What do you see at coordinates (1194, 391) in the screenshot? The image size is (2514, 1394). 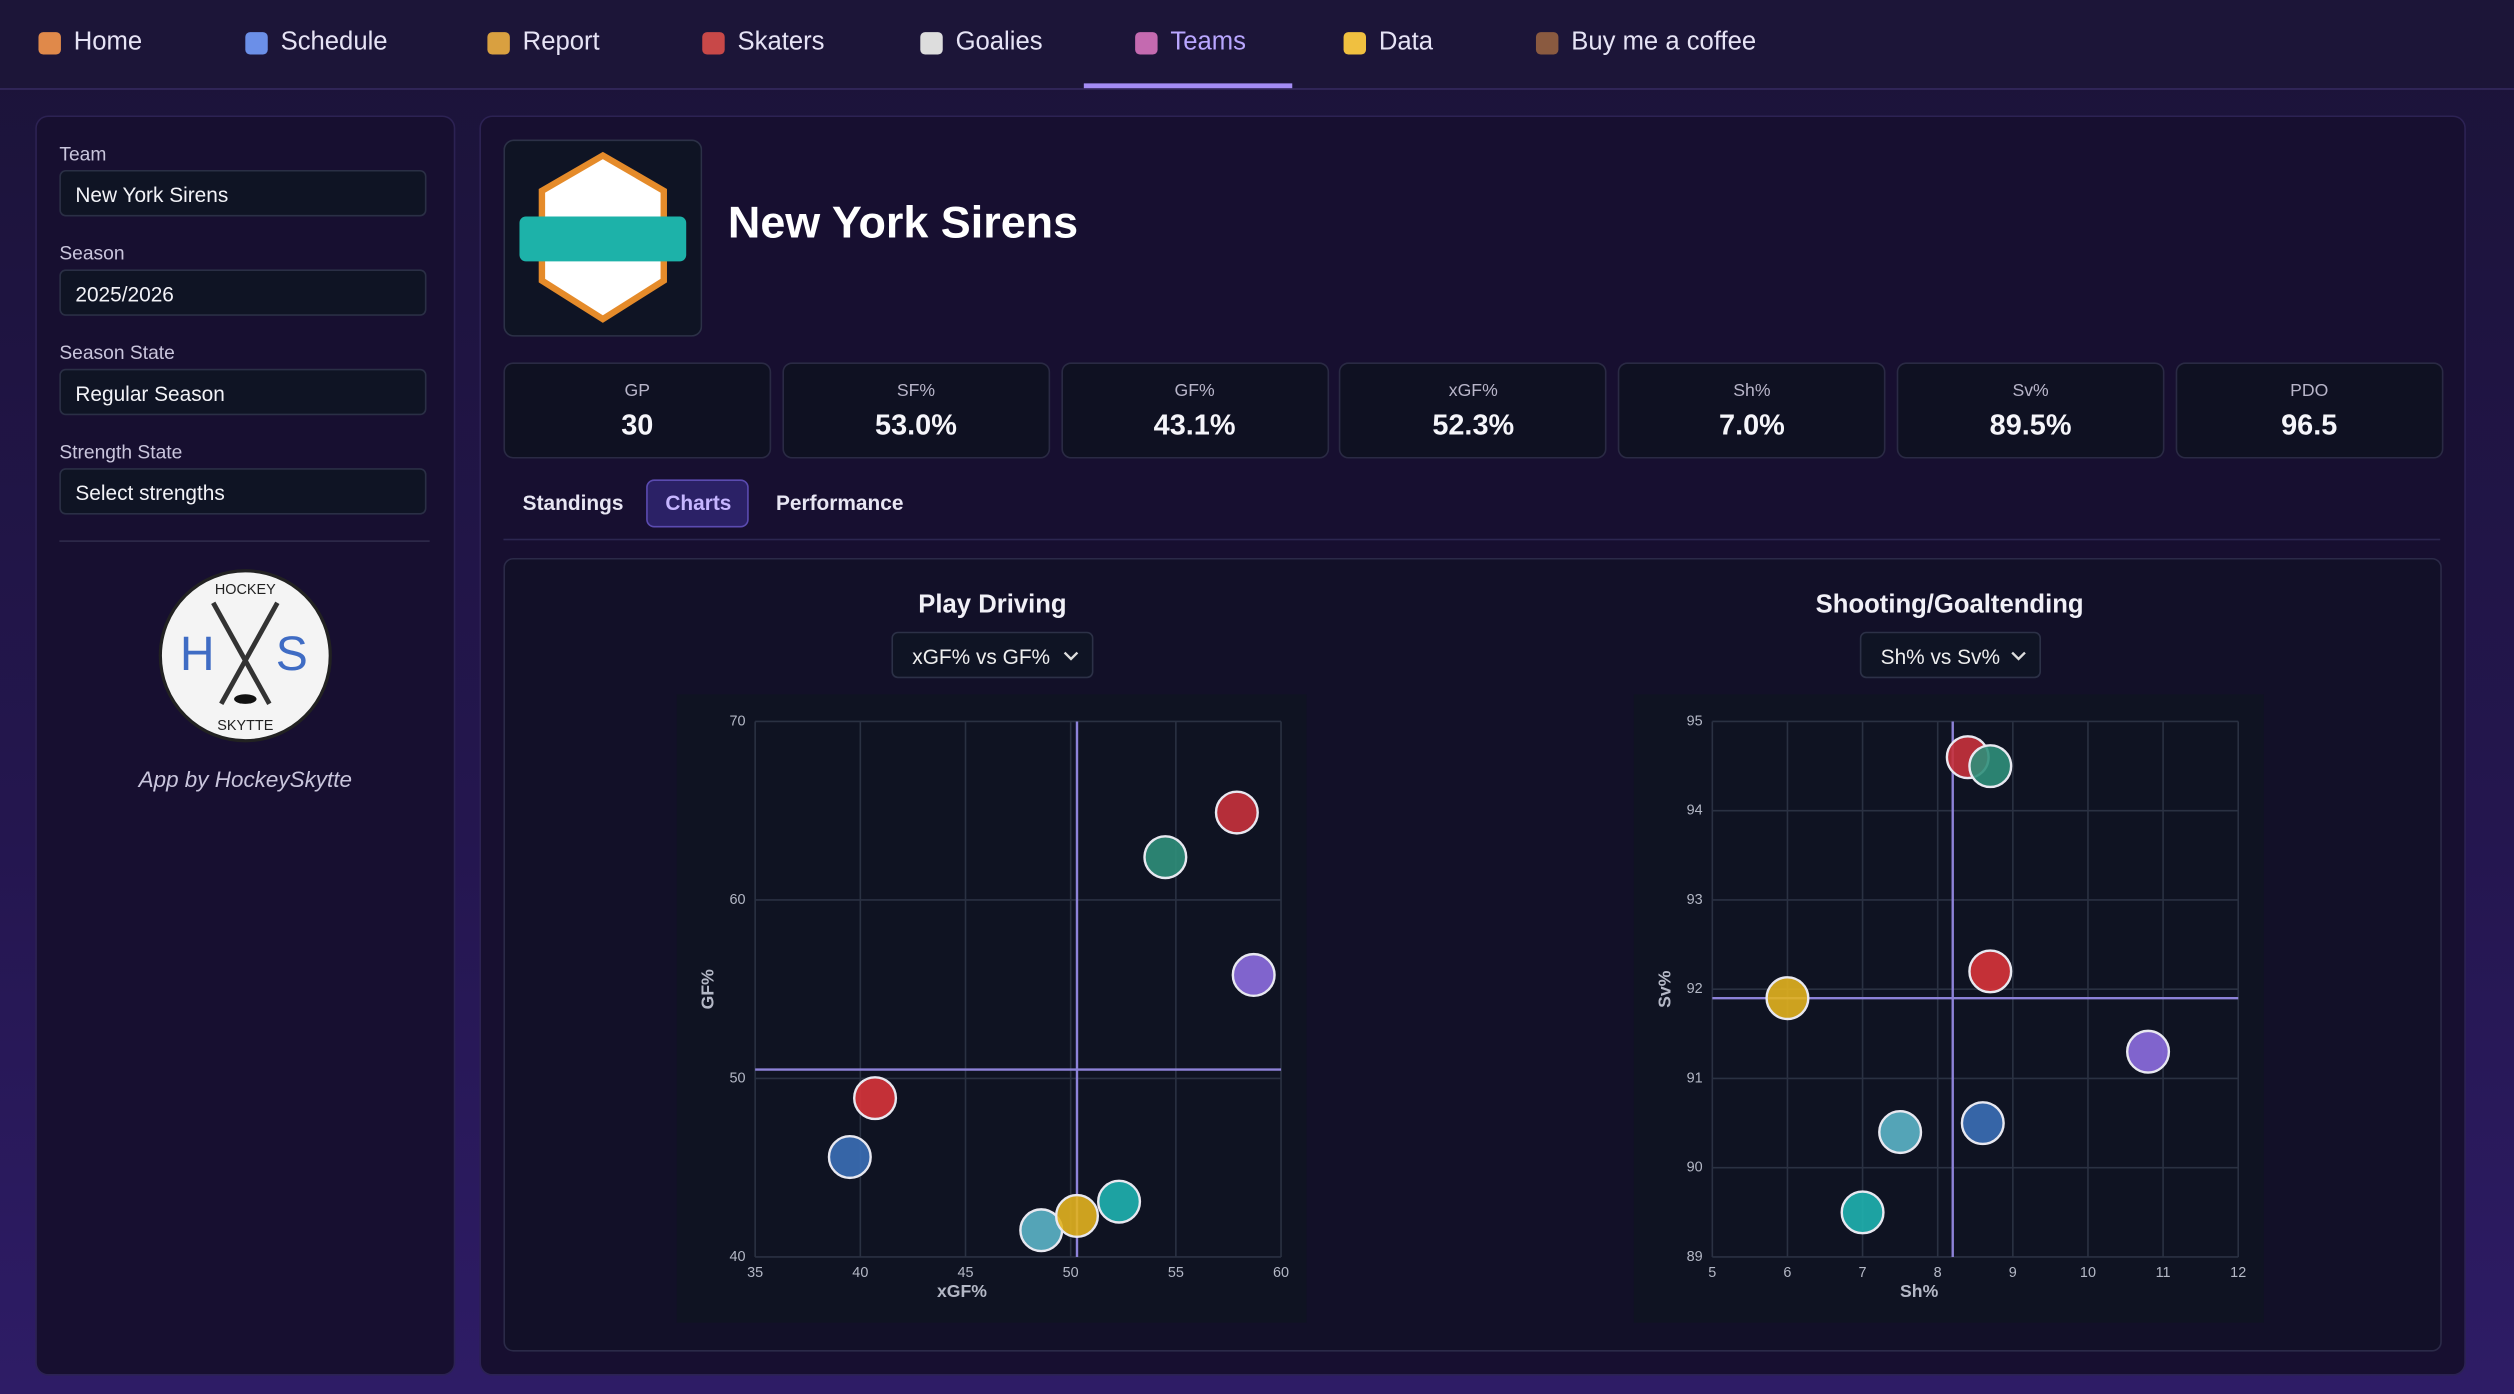 I see `stat-label: GF%` at bounding box center [1194, 391].